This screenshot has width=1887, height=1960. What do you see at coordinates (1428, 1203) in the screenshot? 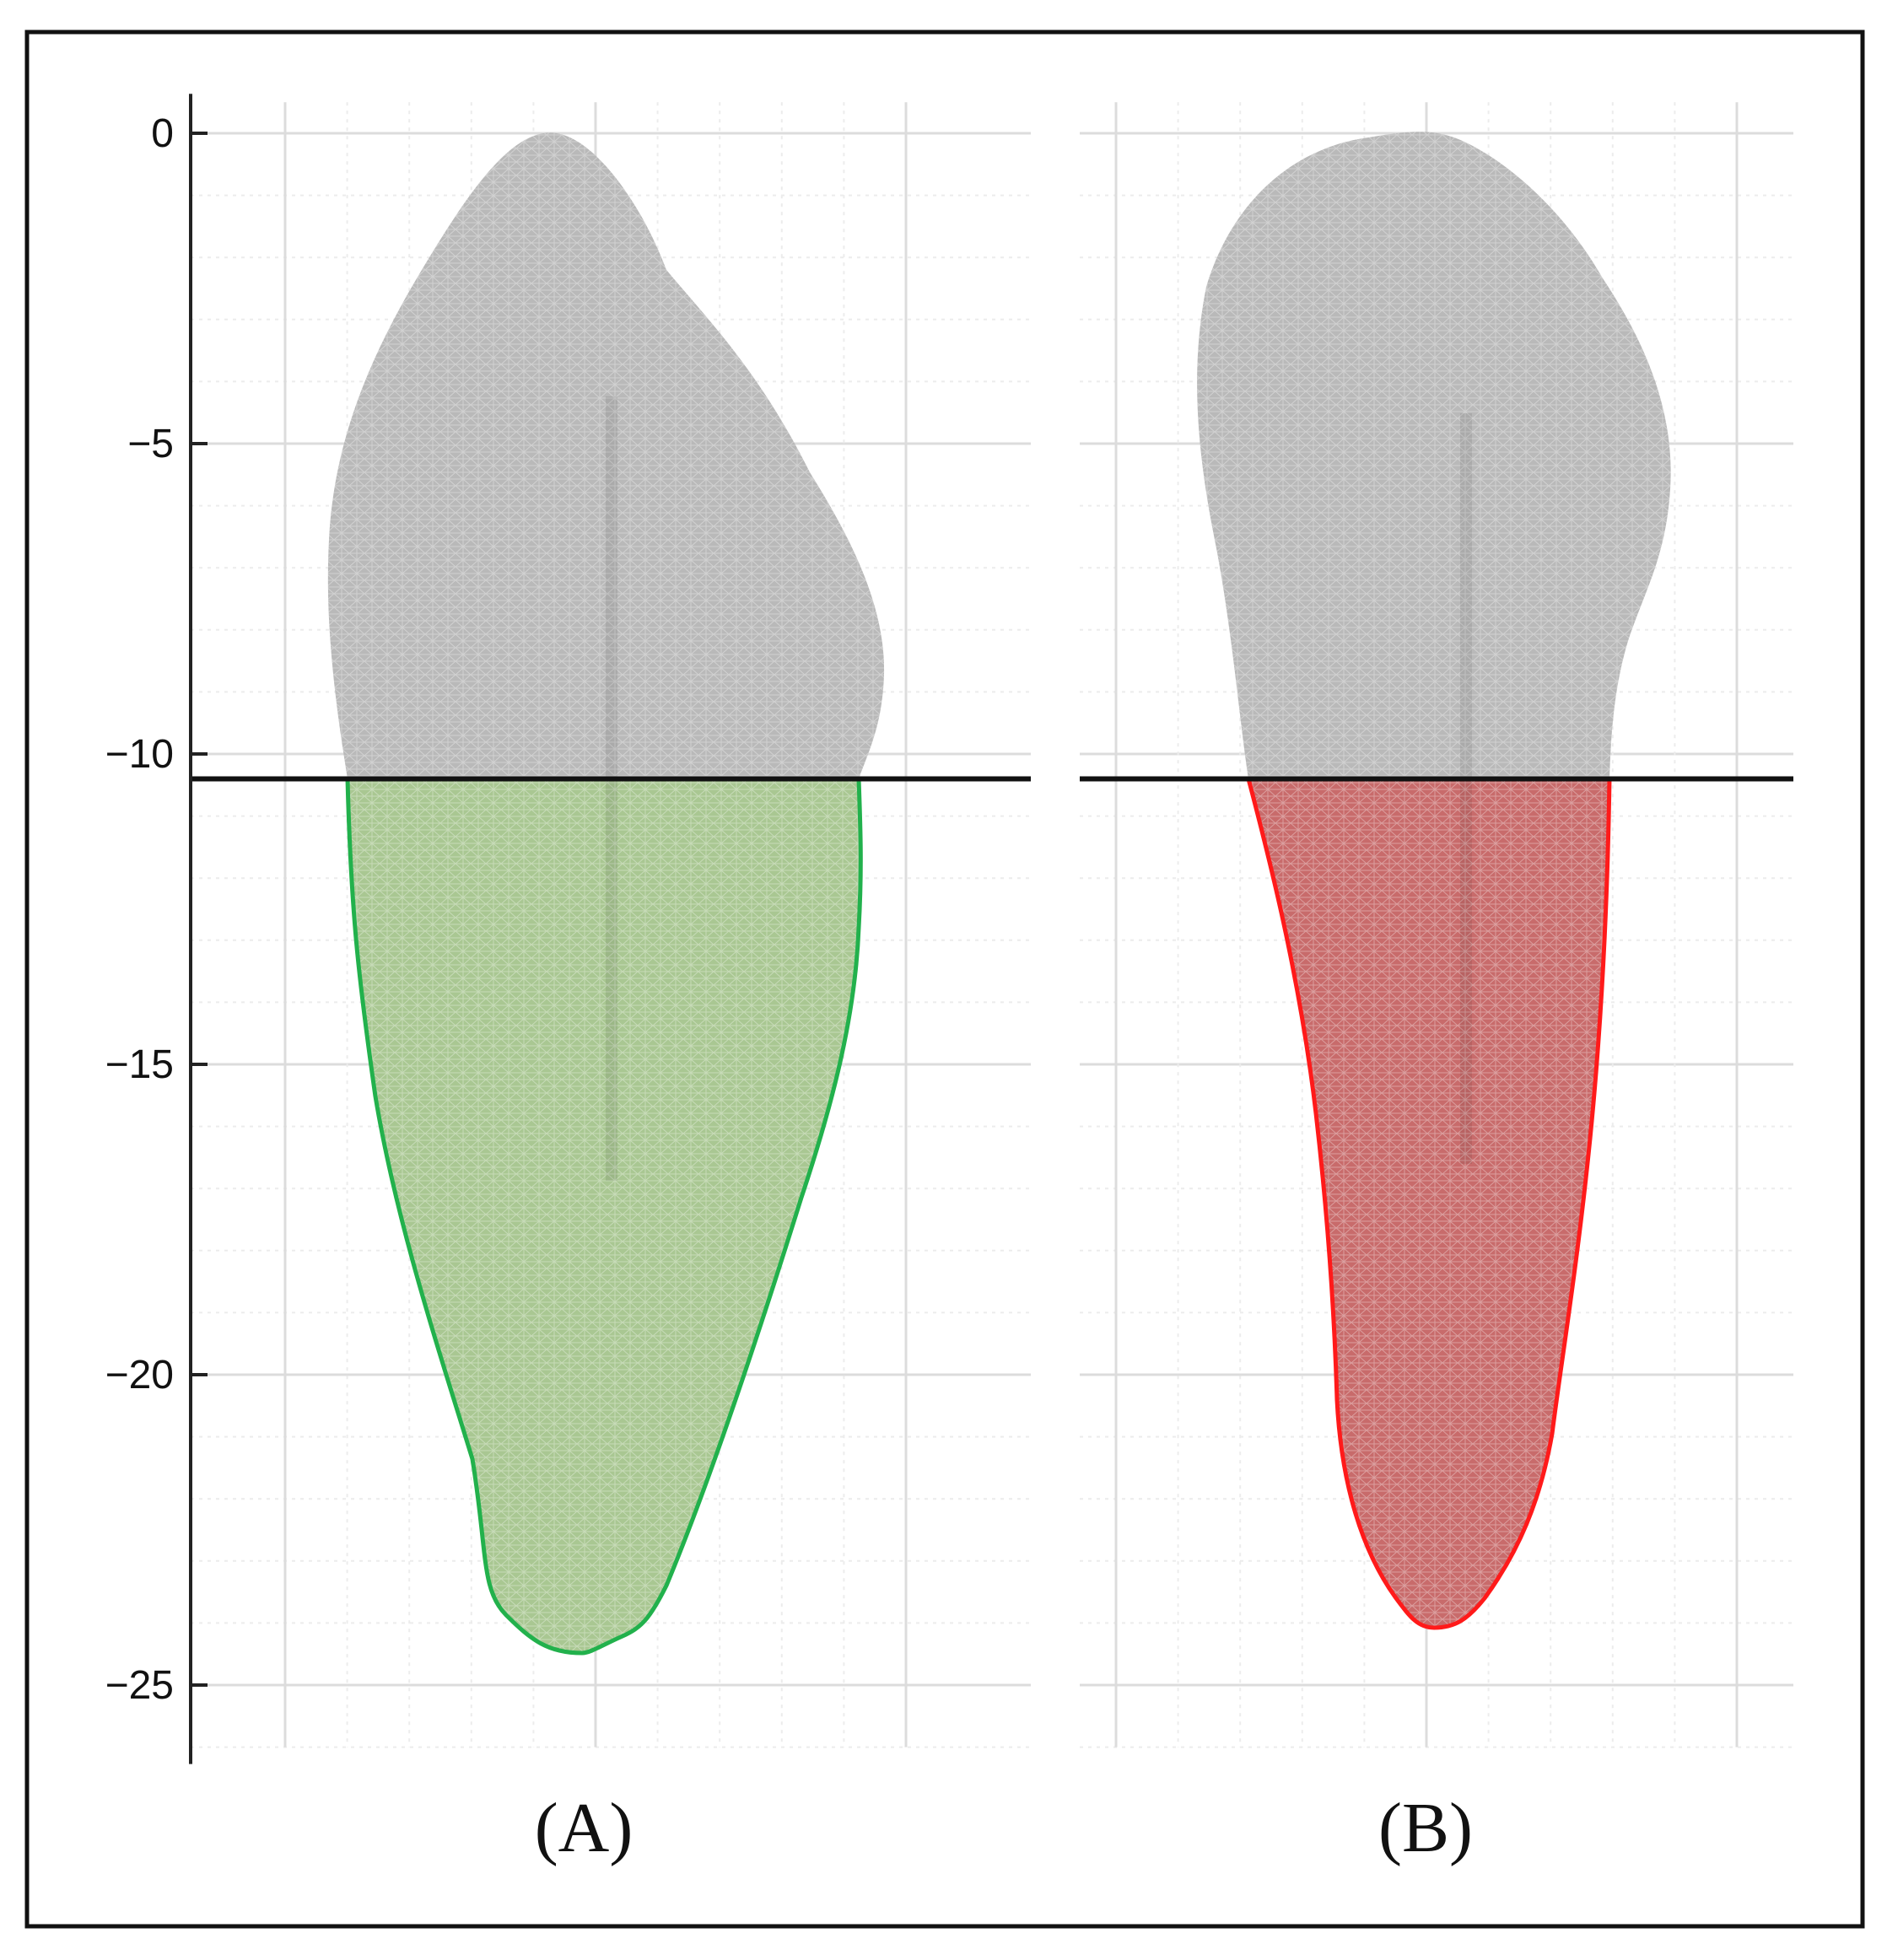
I see `panel-b-root-outline` at bounding box center [1428, 1203].